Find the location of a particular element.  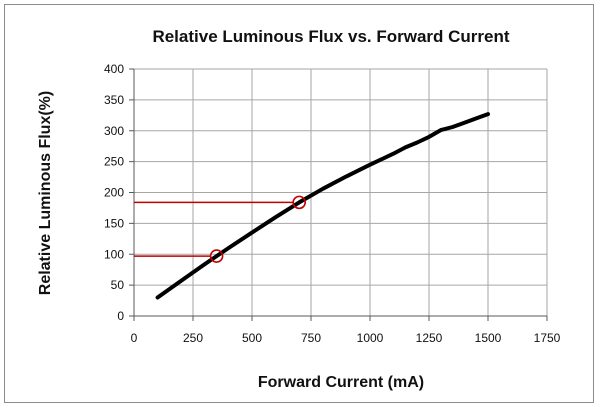

x-tick-label: 1250 is located at coordinates (429, 338).